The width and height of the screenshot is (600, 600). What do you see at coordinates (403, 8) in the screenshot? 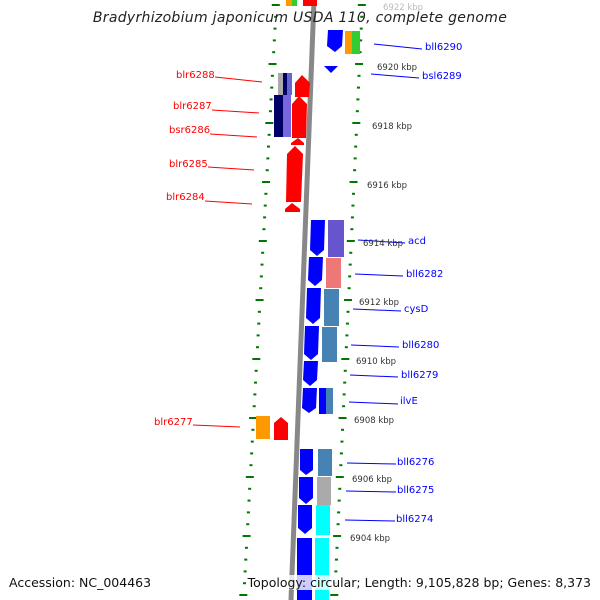
I see `kbp-tick-label: 6922 kbp` at bounding box center [403, 8].